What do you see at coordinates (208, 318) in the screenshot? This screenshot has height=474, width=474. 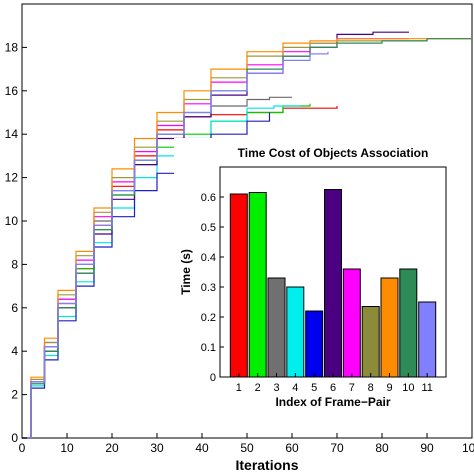 I see `inset-y-tick-label: 0.2` at bounding box center [208, 318].